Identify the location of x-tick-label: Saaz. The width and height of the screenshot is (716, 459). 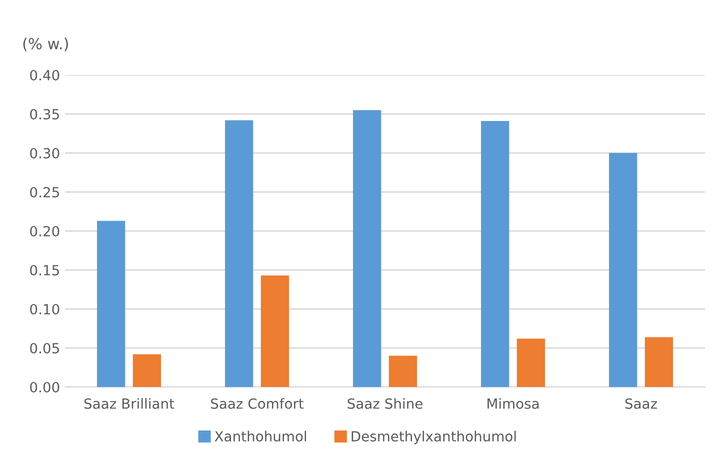
(641, 403).